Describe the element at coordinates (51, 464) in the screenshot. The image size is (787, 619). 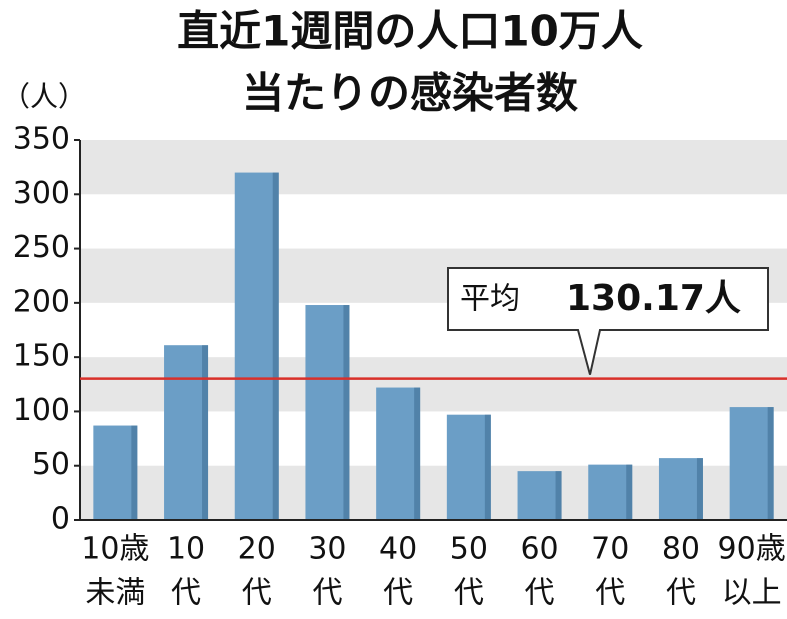
I see `y-tick-label: 50` at that location.